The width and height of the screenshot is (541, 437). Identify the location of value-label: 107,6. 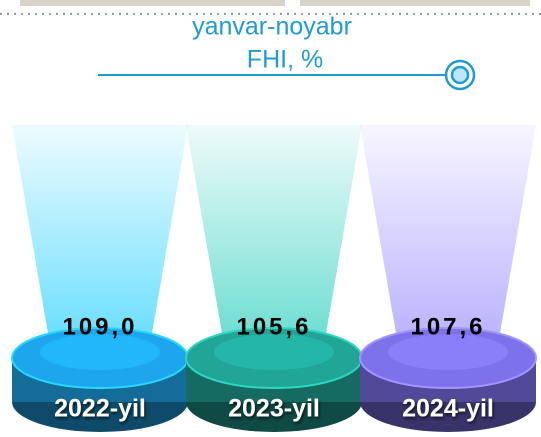
(447, 326).